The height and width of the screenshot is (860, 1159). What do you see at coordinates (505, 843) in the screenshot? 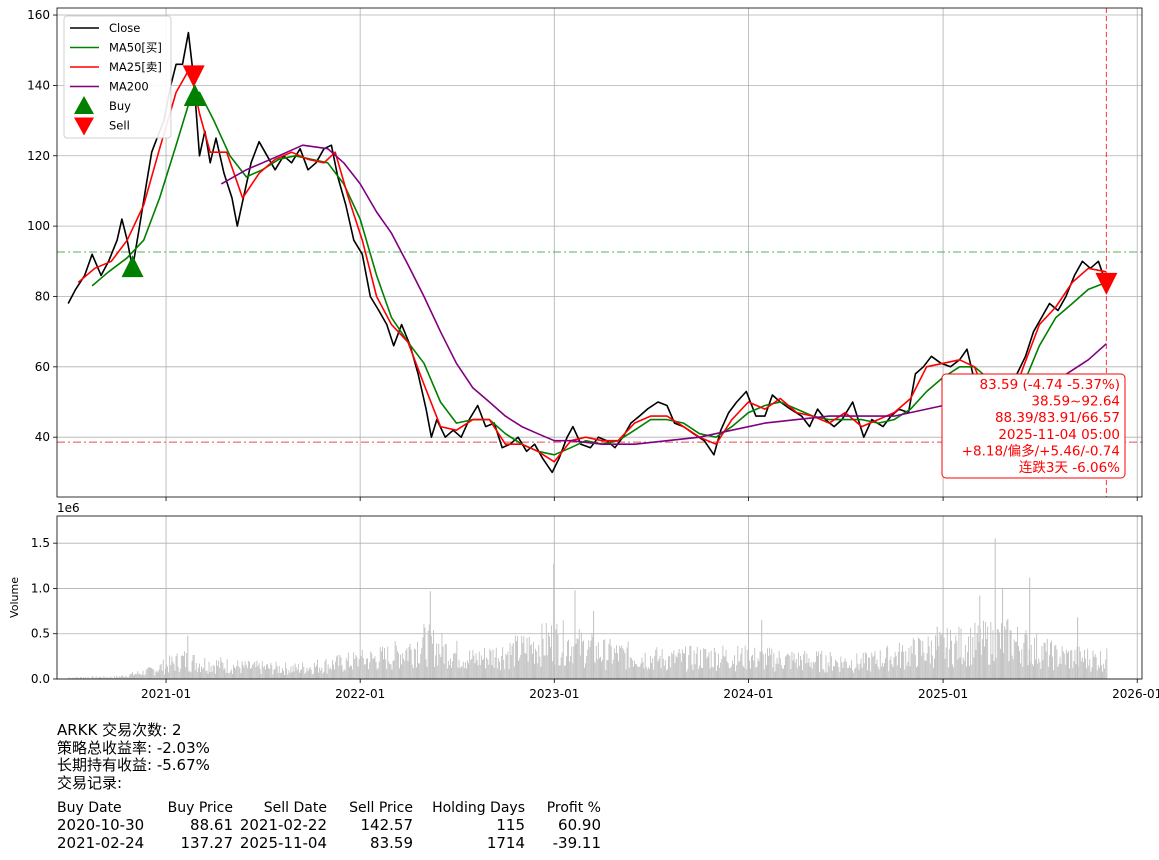
I see `cell-holding-days: 1714` at bounding box center [505, 843].